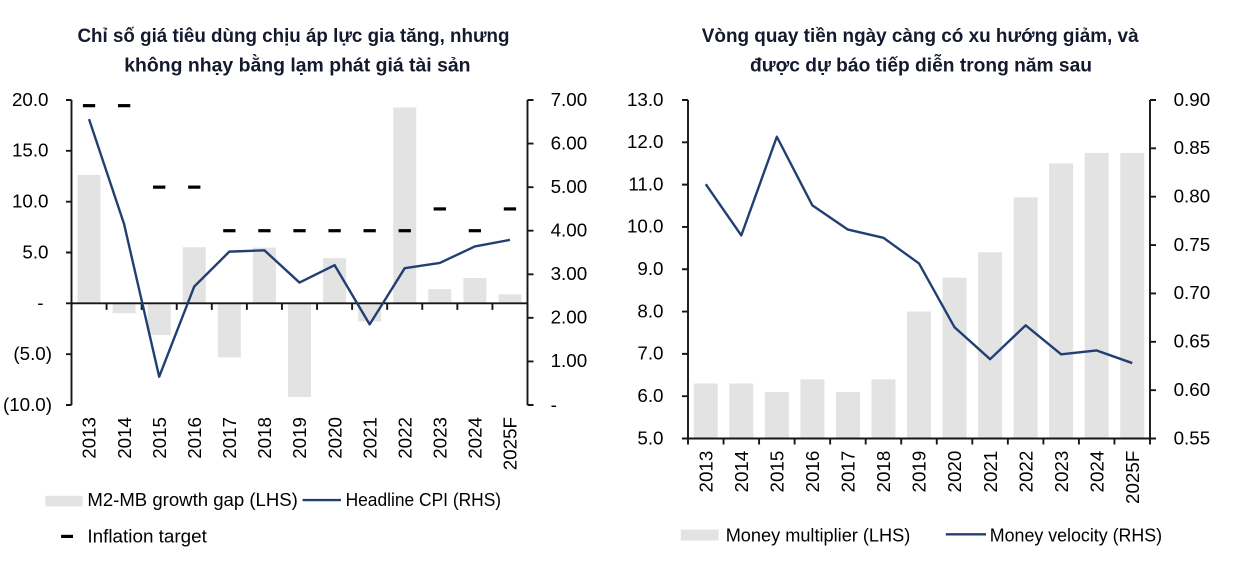 This screenshot has height=574, width=1234. What do you see at coordinates (1076, 535) in the screenshot?
I see `svg-text: Money velocity (RHS)` at bounding box center [1076, 535].